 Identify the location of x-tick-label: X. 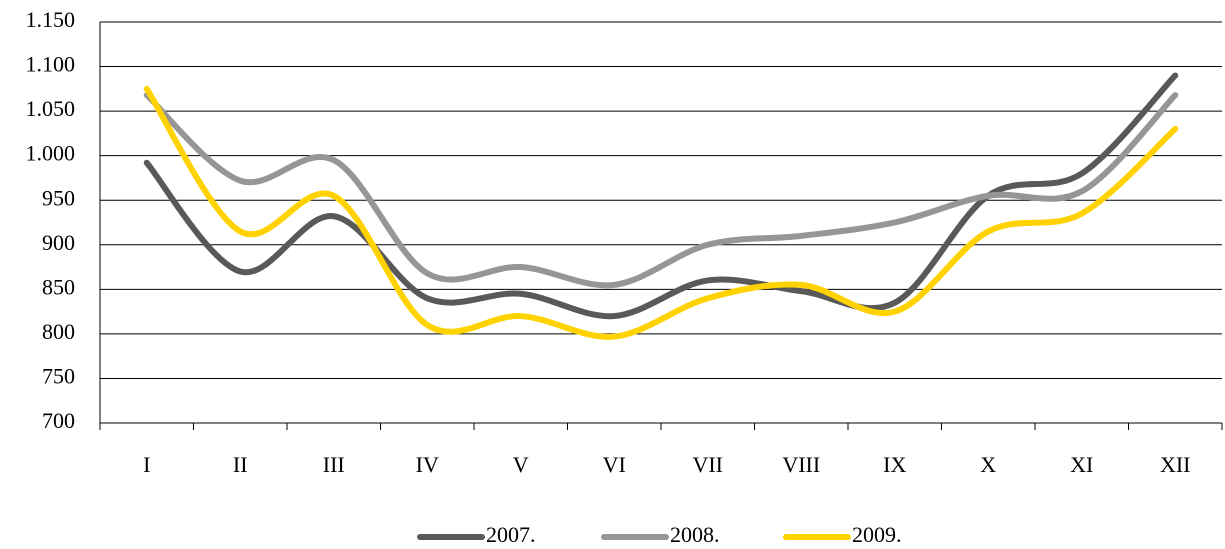
(988, 464).